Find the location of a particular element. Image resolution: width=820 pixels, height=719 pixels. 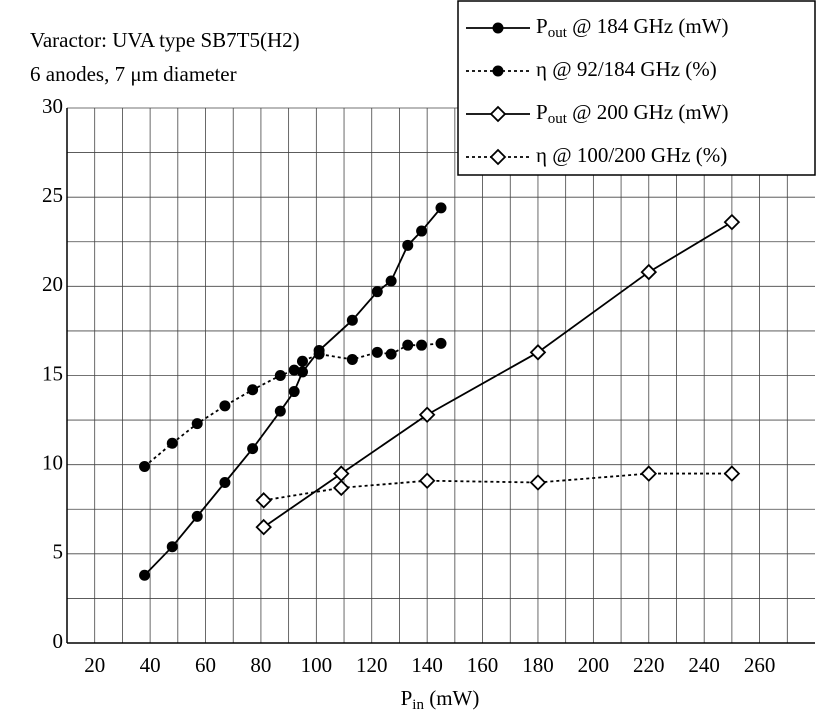

annotation: Varactor: UVA type SB7T5(H2) is located at coordinates (165, 40).